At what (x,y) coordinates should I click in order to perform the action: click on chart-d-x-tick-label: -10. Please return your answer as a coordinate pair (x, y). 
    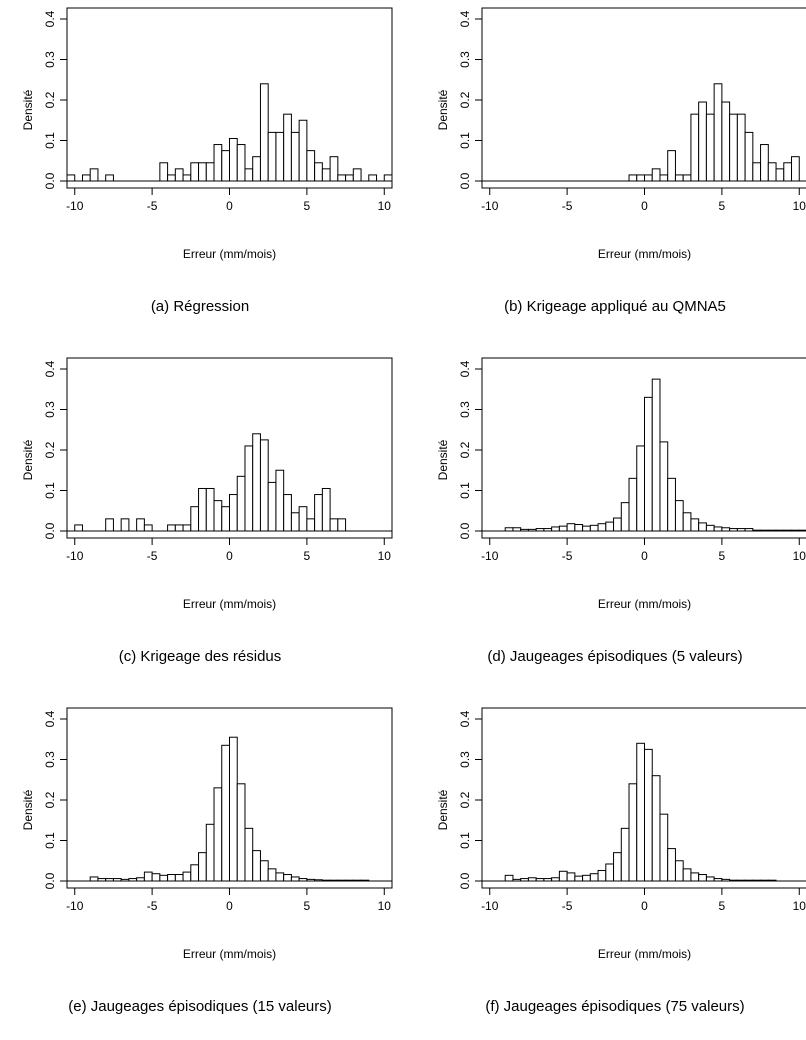
    Looking at the image, I should click on (490, 556).